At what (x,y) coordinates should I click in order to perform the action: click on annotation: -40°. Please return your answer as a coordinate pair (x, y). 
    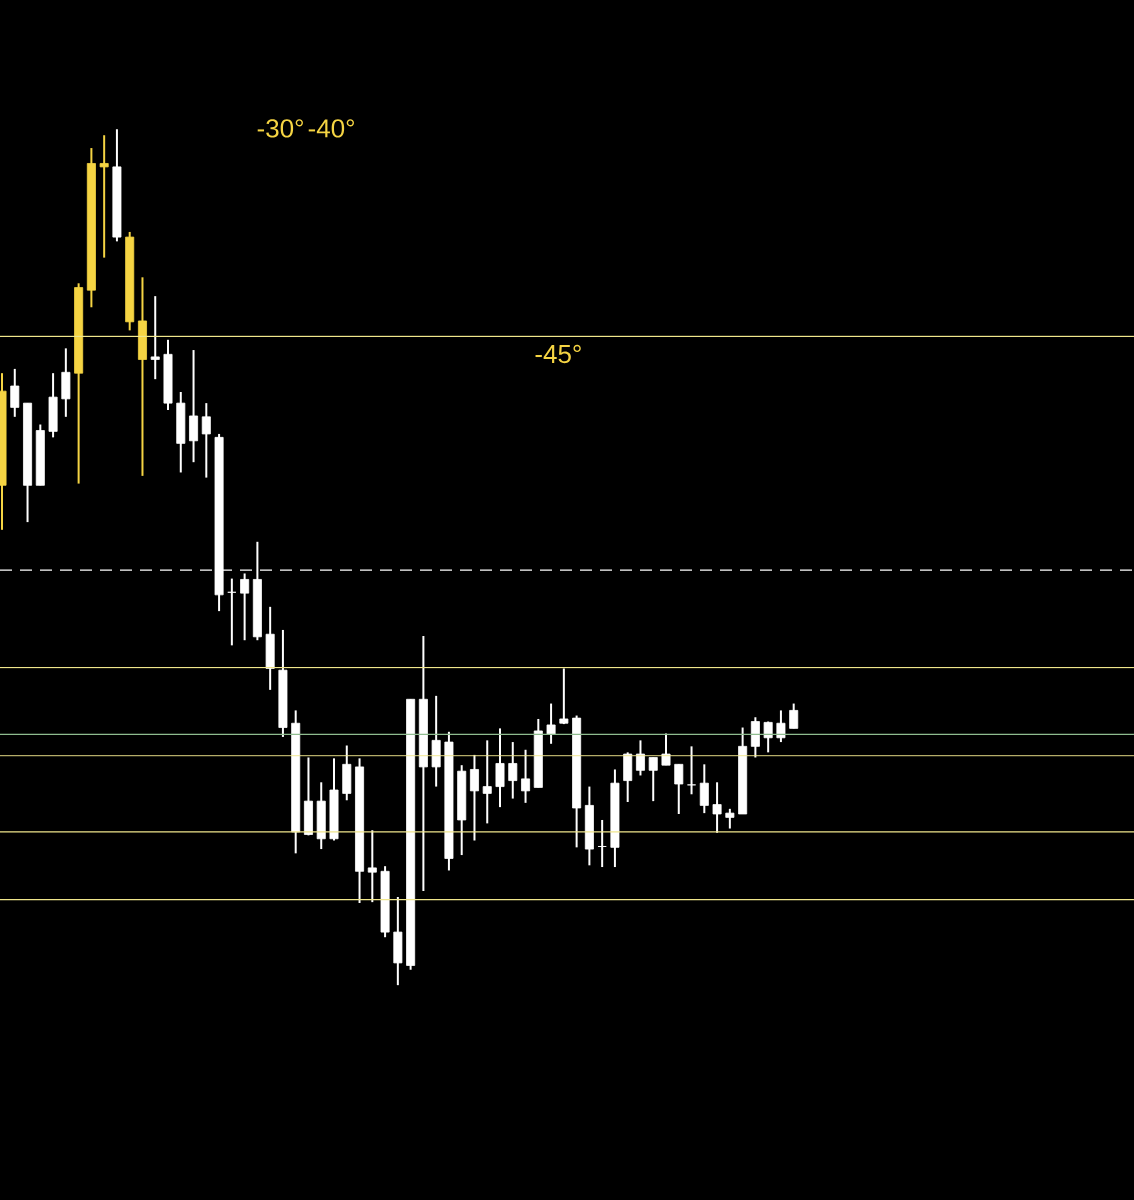
    Looking at the image, I should click on (331, 128).